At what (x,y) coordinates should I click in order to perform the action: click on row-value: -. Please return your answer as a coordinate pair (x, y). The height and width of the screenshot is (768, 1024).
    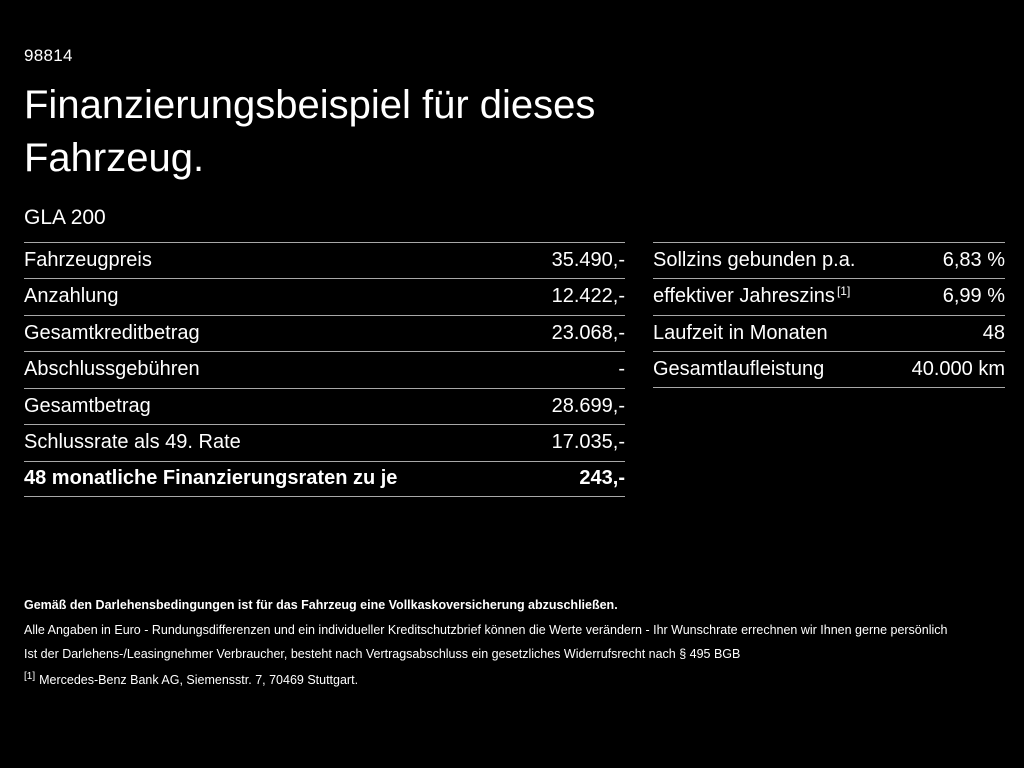
    Looking at the image, I should click on (621, 369).